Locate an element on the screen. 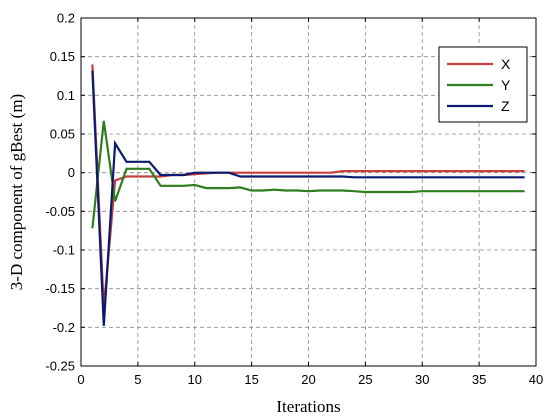 The image size is (550, 420). x-tick-label: 5 is located at coordinates (137, 379).